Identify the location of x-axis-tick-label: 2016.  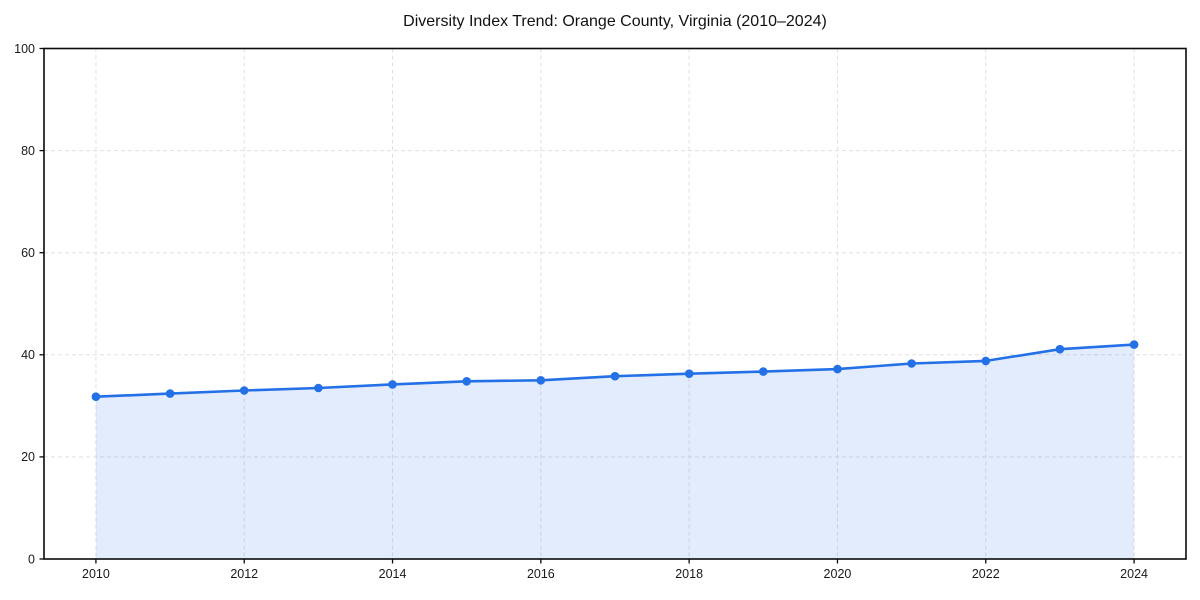
(541, 574).